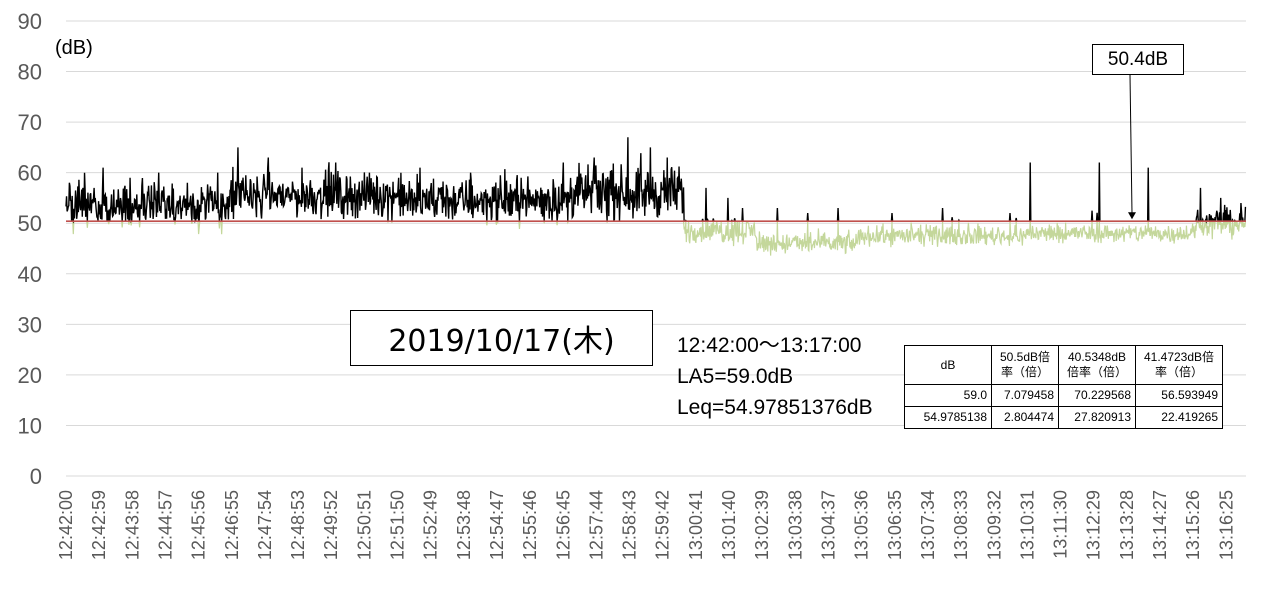 The image size is (1269, 598). I want to click on x-tick-label: 12:51:50, so click(398, 525).